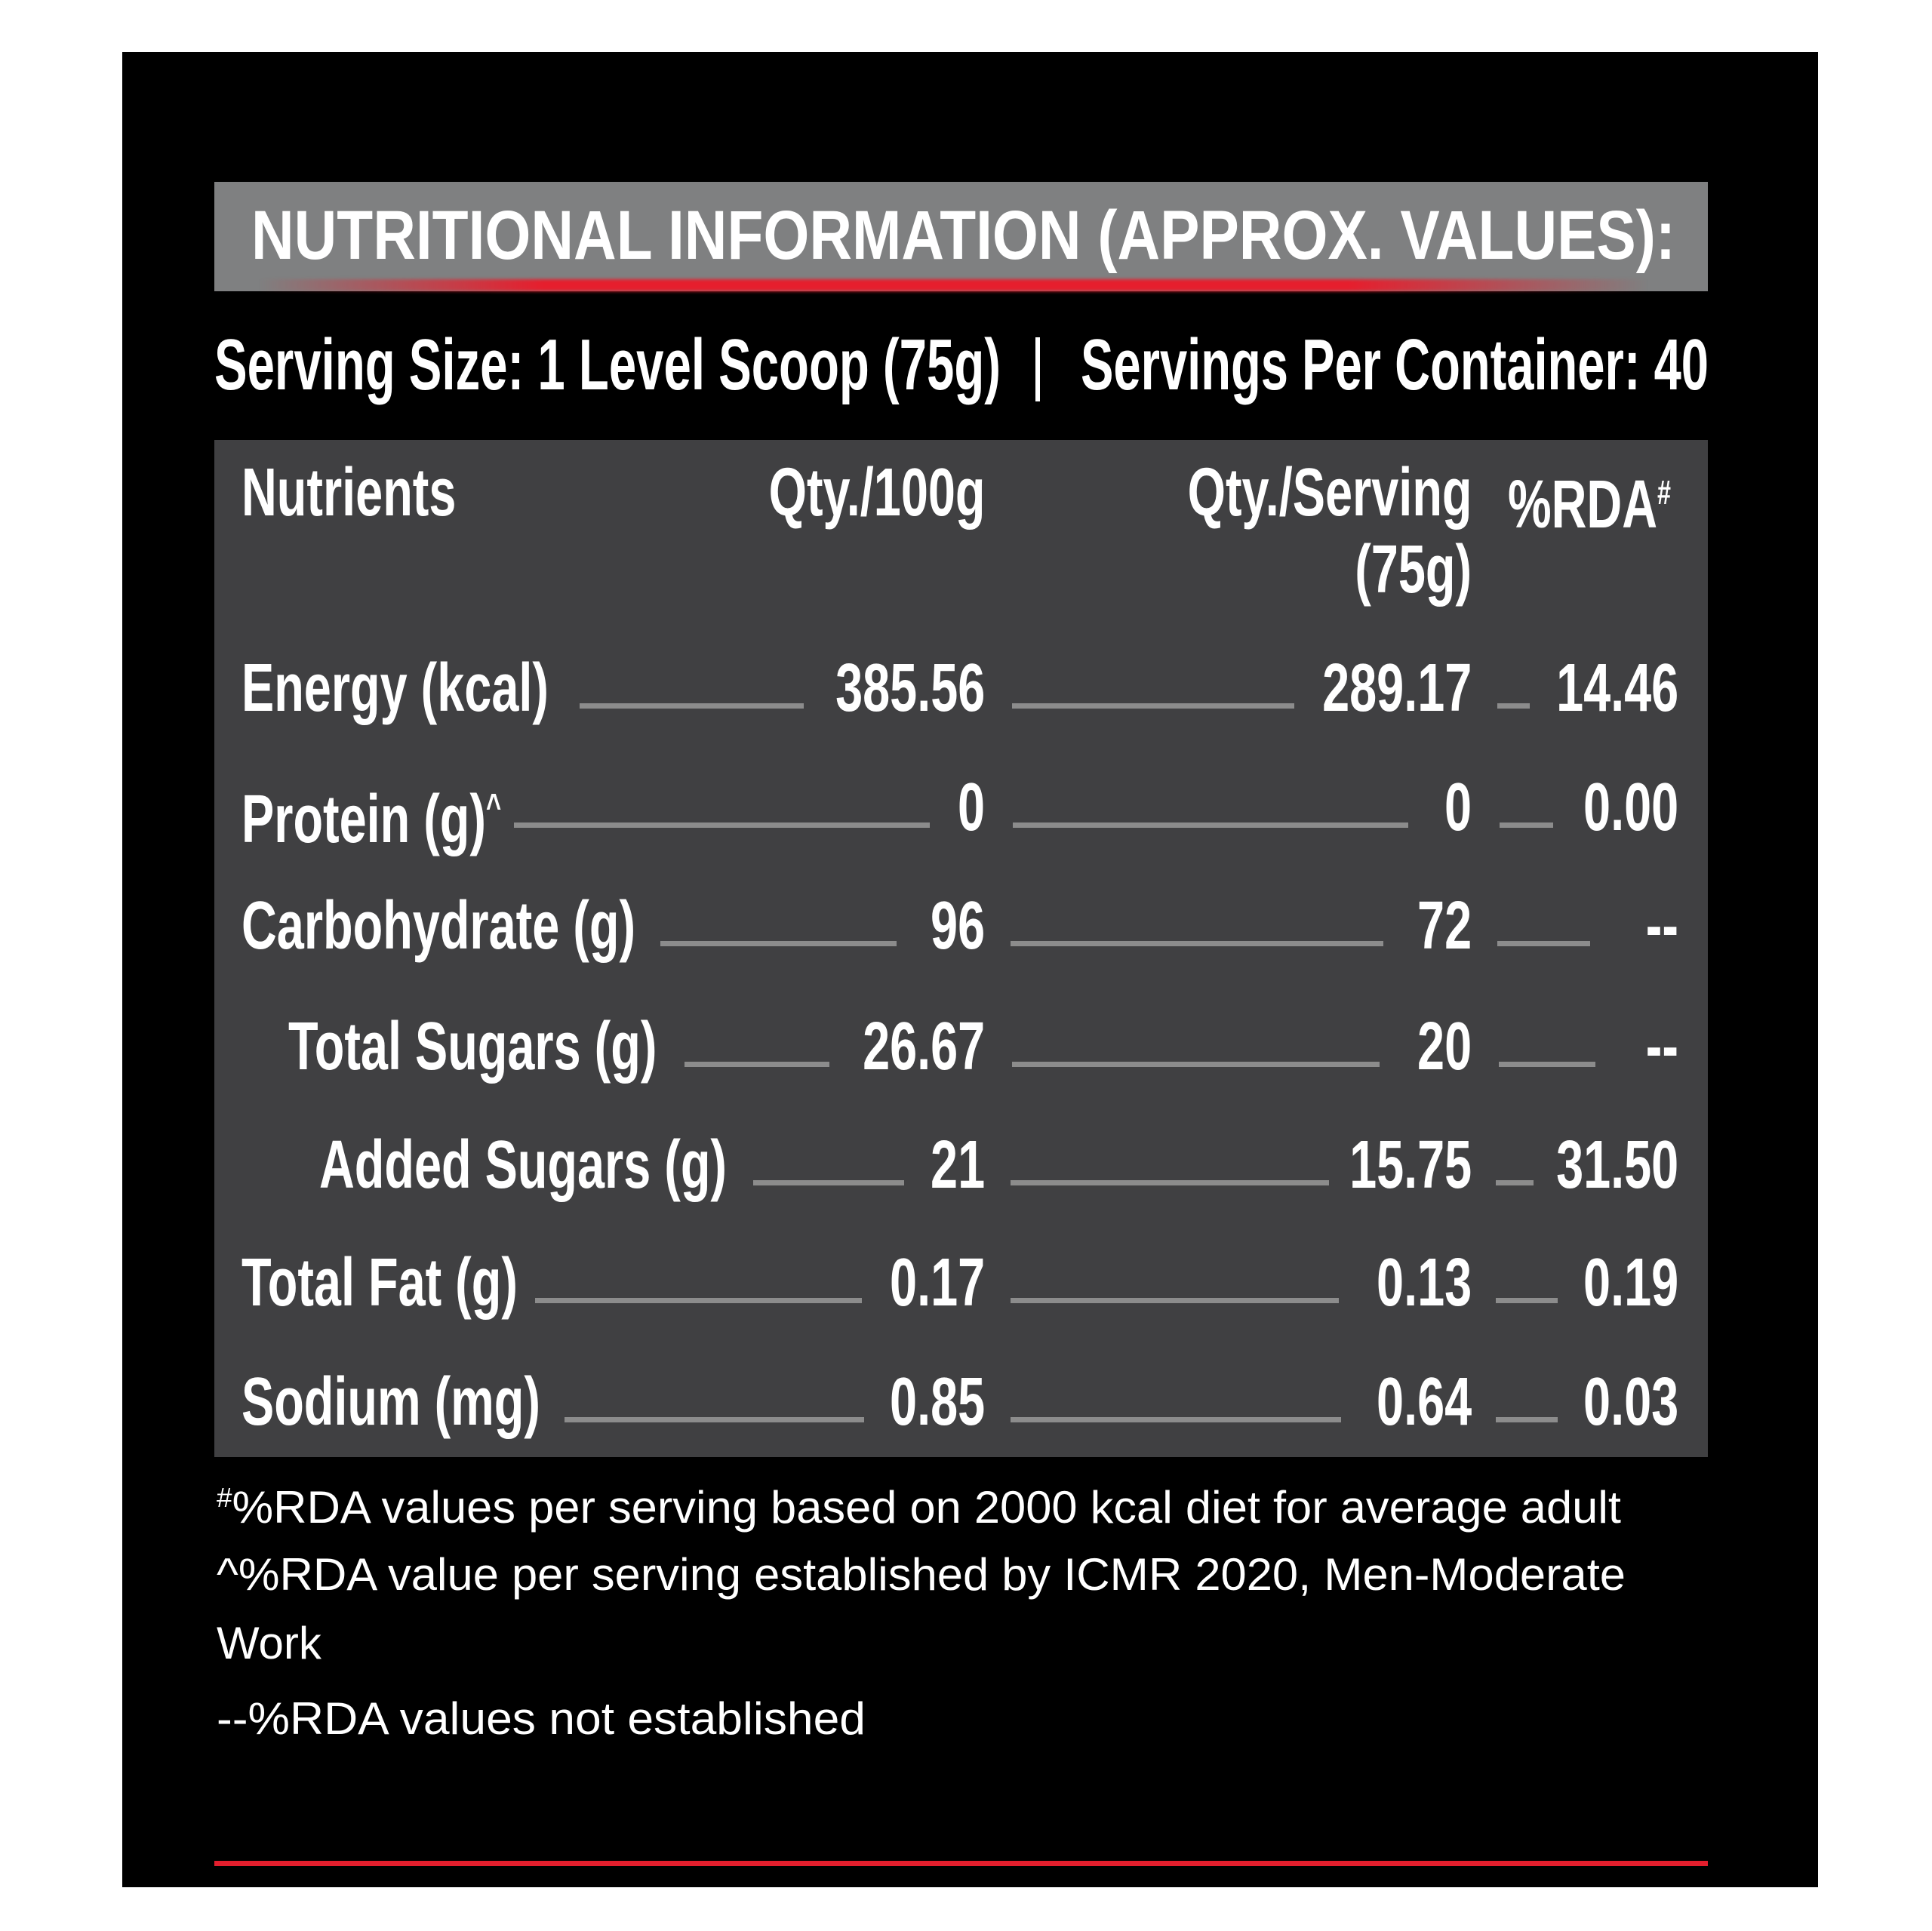 This screenshot has height=1931, width=1932. What do you see at coordinates (961, 1863) in the screenshot?
I see `bottom-red-line` at bounding box center [961, 1863].